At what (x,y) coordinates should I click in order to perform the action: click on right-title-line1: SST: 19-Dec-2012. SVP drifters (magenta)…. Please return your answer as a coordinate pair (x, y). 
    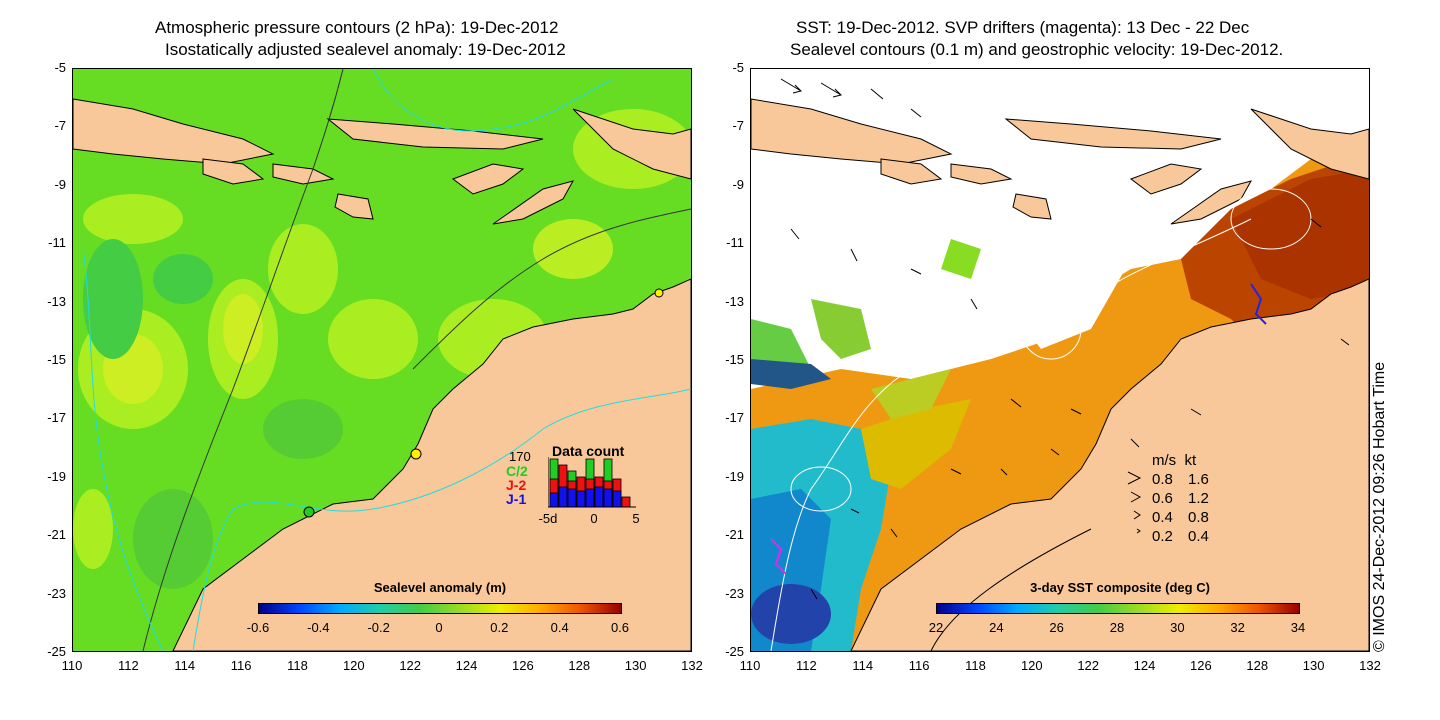
    Looking at the image, I should click on (1023, 27).